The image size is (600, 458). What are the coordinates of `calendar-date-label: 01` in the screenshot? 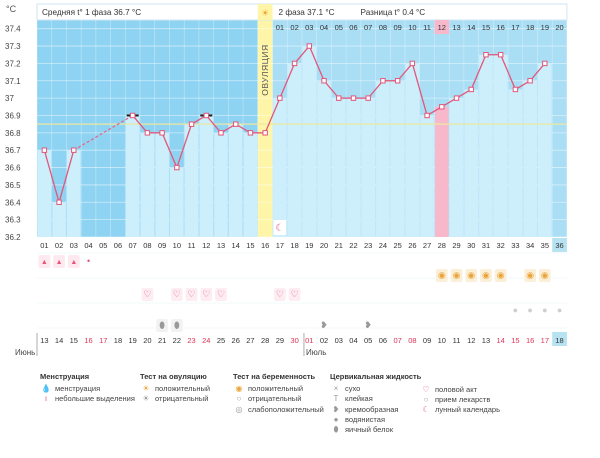 It's located at (309, 340).